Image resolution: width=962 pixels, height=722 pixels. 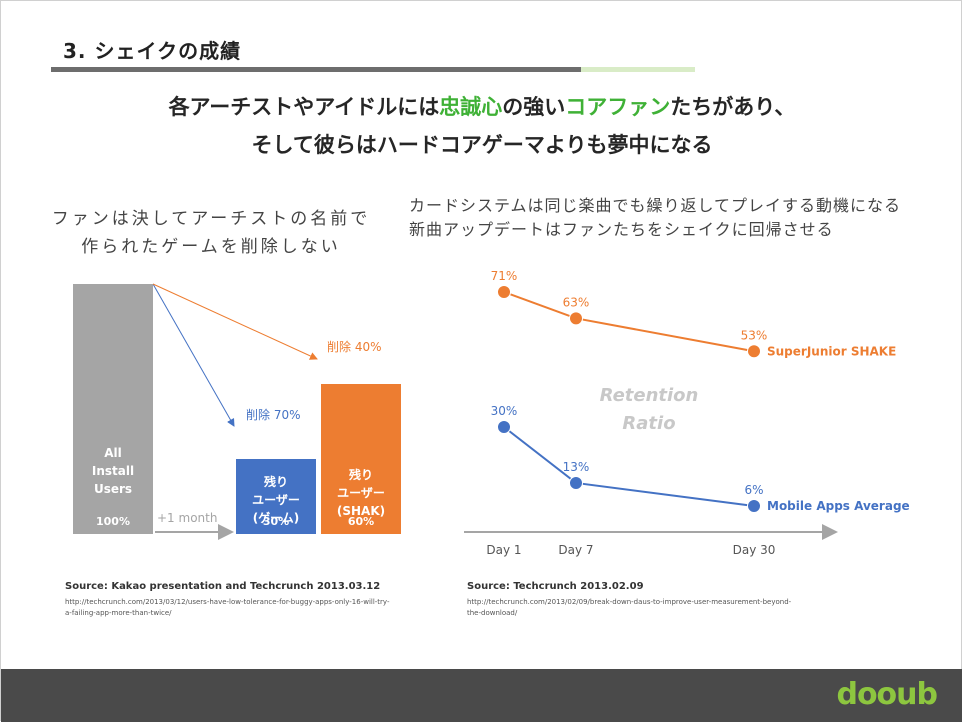 What do you see at coordinates (576, 302) in the screenshot?
I see `data-label: 63%` at bounding box center [576, 302].